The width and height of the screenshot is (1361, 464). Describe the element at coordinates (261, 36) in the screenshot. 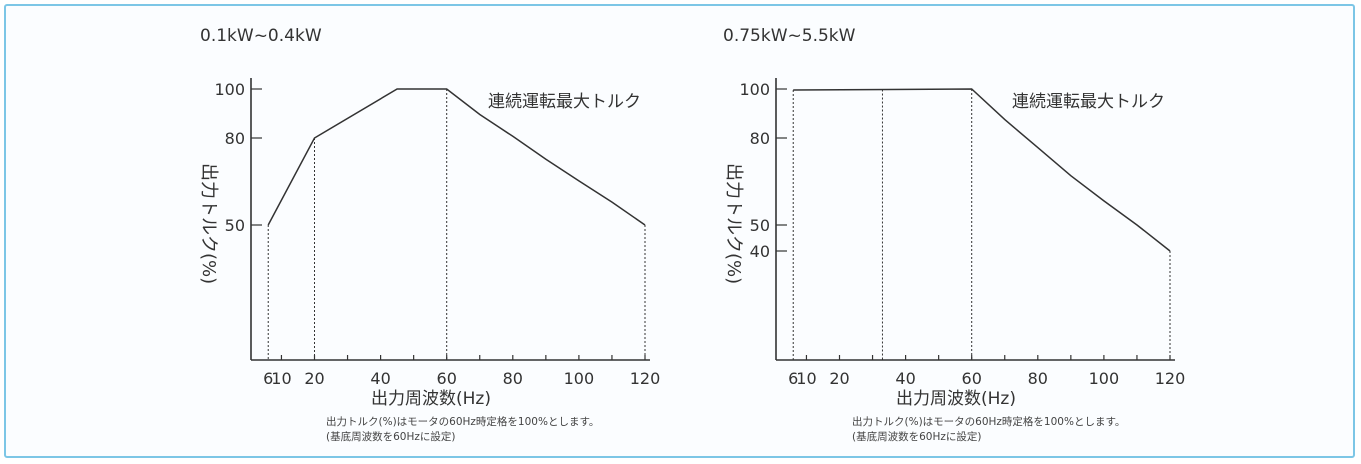

I see `chart-1-title: 0.1kW~0.4kW` at that location.